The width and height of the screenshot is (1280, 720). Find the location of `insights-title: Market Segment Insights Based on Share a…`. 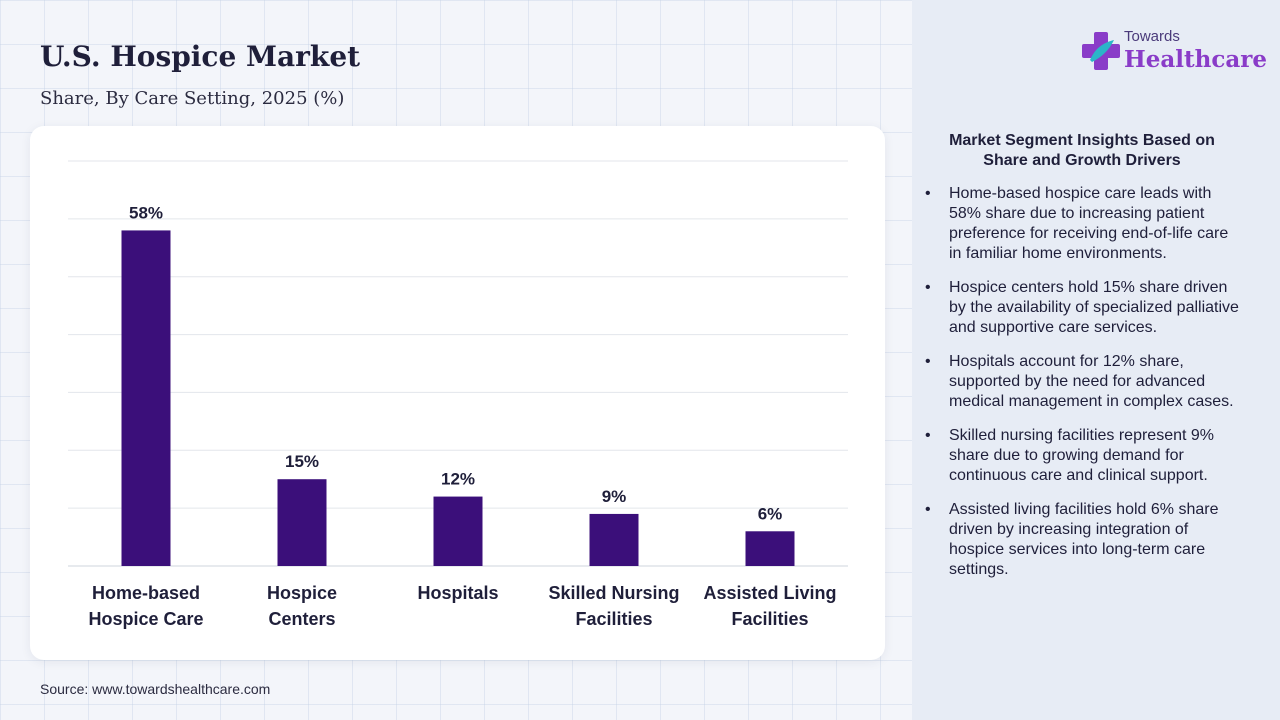

insights-title: Market Segment Insights Based on Share a… is located at coordinates (1082, 150).